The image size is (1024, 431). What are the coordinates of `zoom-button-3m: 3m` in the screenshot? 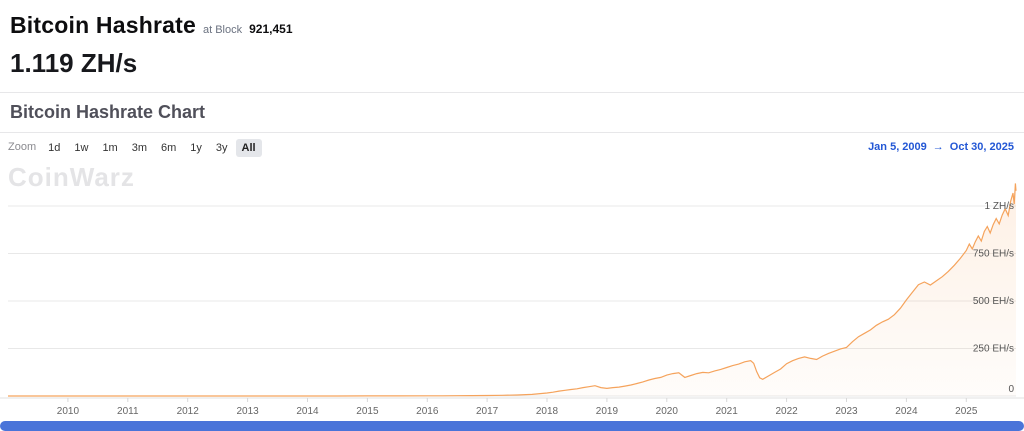 It's located at (139, 148).